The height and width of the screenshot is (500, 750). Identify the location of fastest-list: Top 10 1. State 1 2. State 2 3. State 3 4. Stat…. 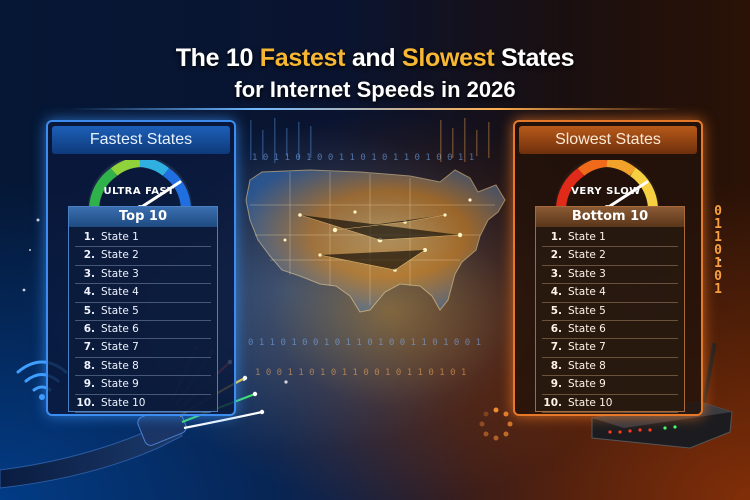
(143, 309).